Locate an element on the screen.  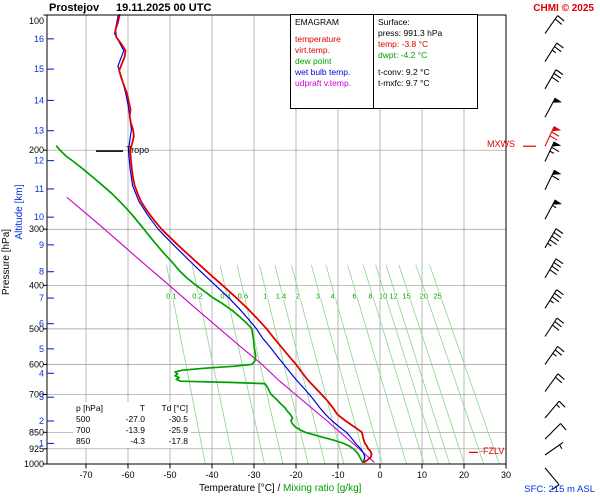
freezing-level-label: -FZLV is located at coordinates (492, 451).